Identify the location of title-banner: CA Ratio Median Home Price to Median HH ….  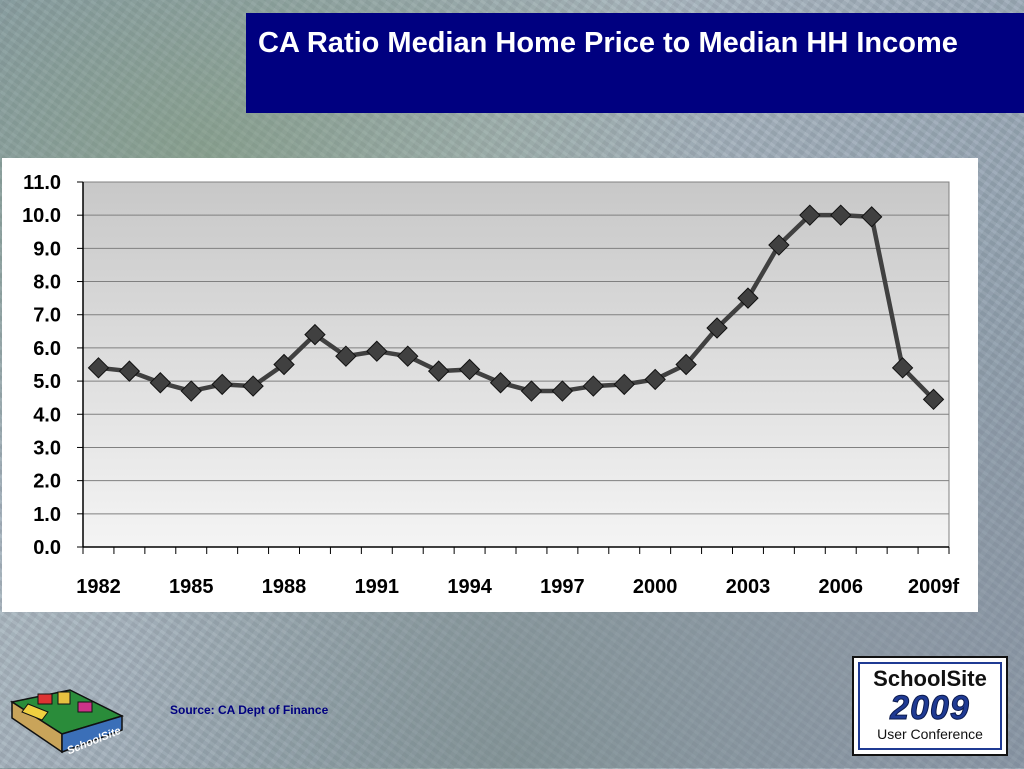
(635, 63).